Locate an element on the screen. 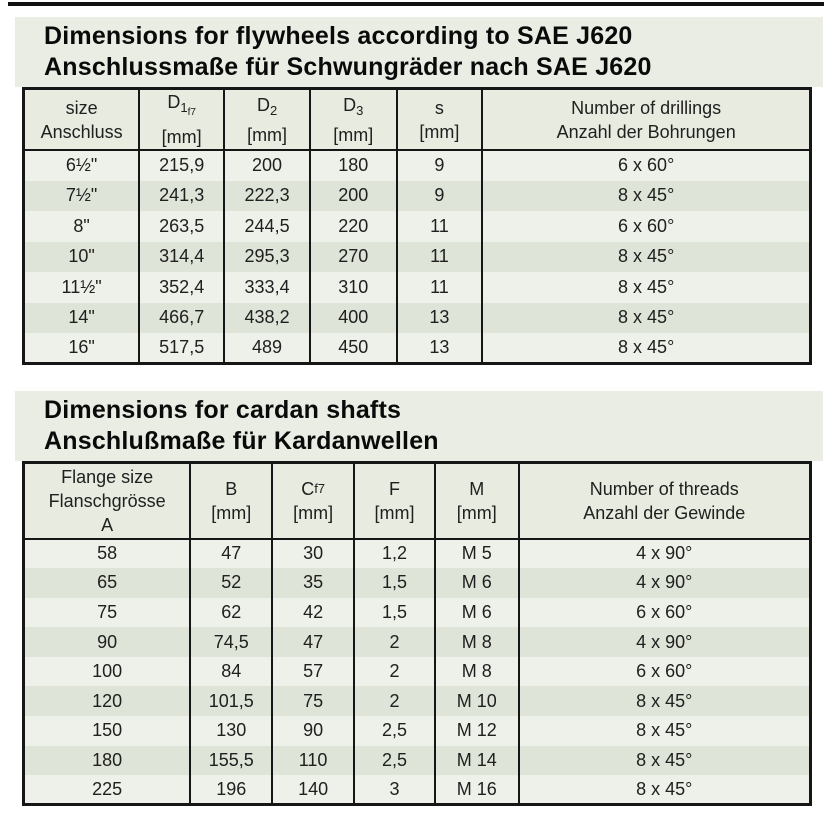 The width and height of the screenshot is (830, 819). table-cell: 450 is located at coordinates (352, 348).